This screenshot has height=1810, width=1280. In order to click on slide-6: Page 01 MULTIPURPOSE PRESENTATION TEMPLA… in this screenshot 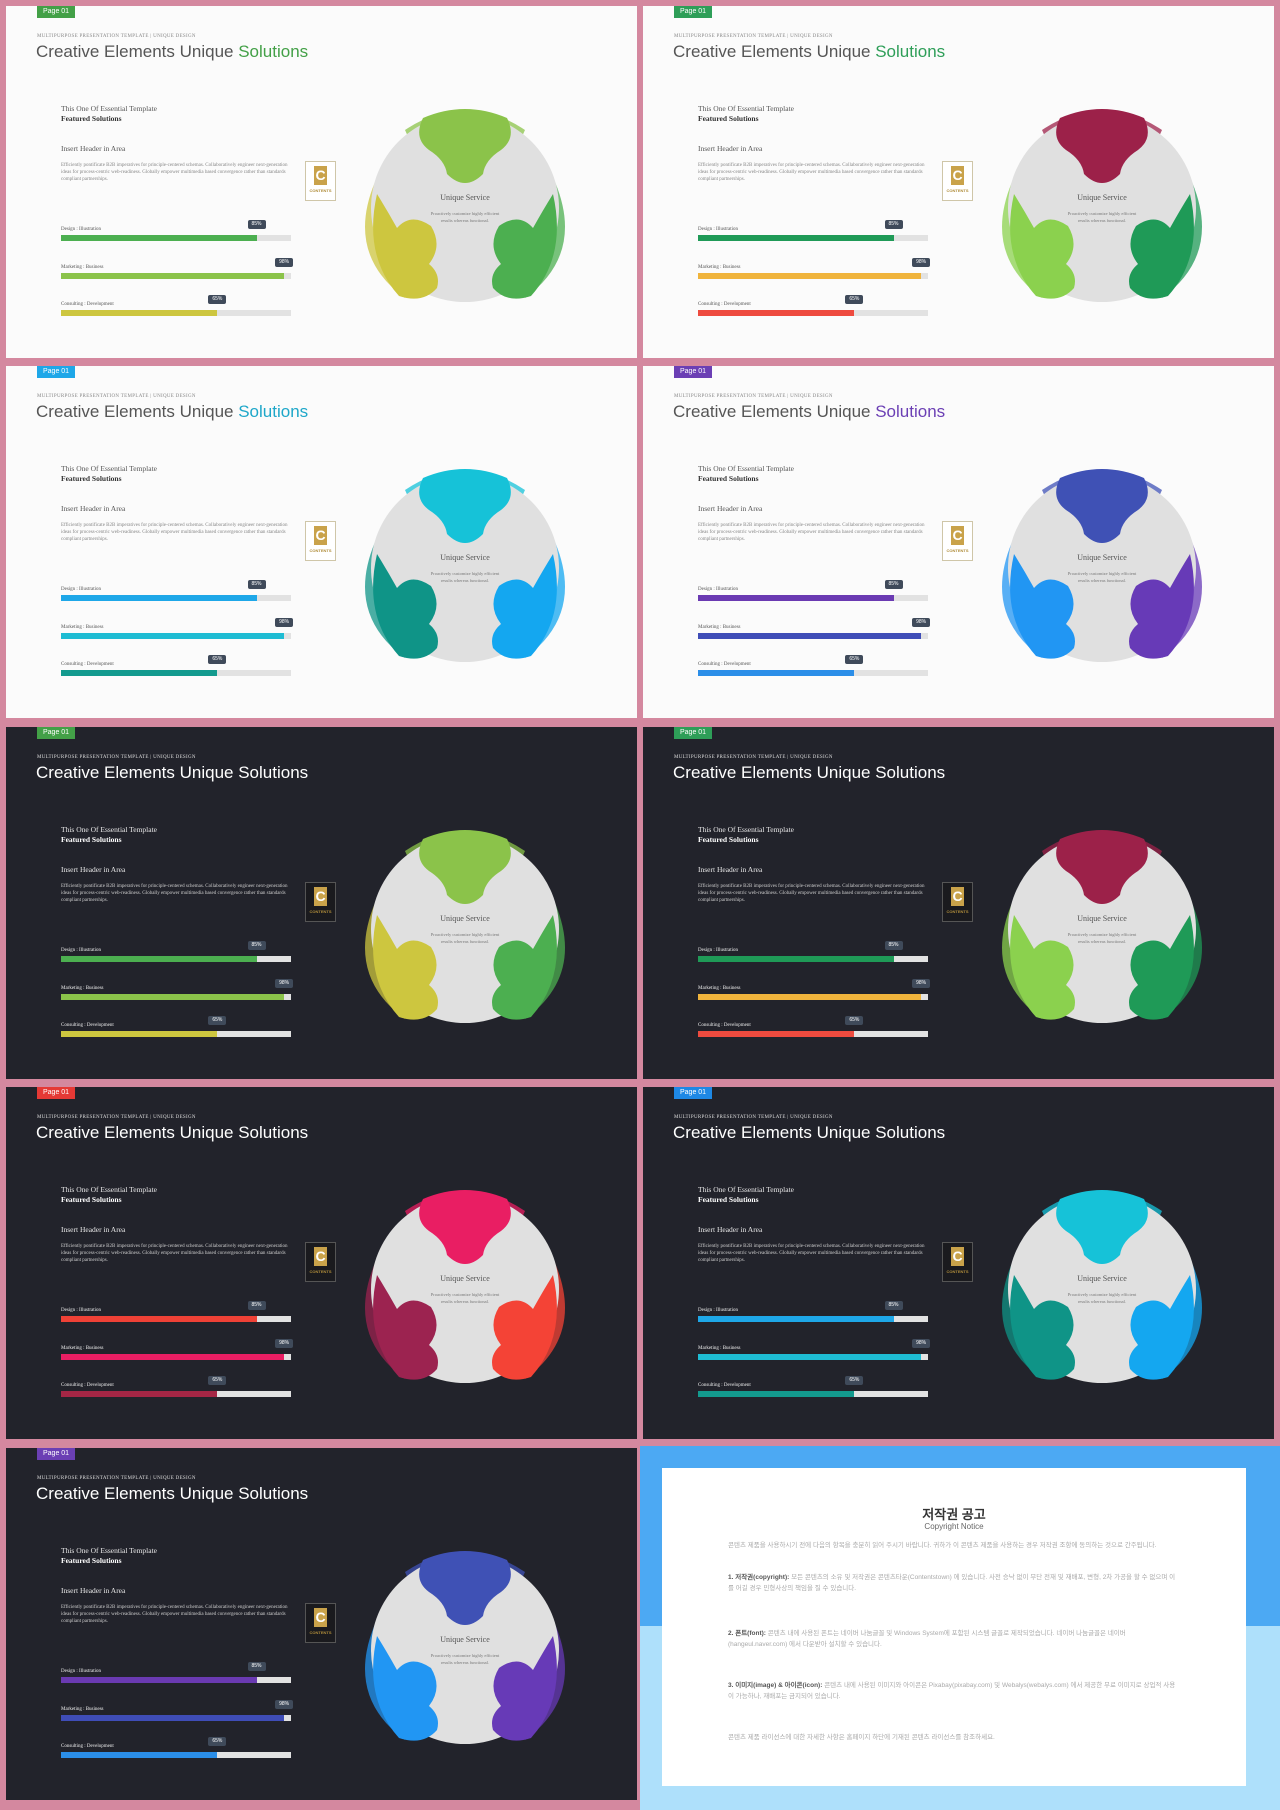, I will do `click(958, 903)`.